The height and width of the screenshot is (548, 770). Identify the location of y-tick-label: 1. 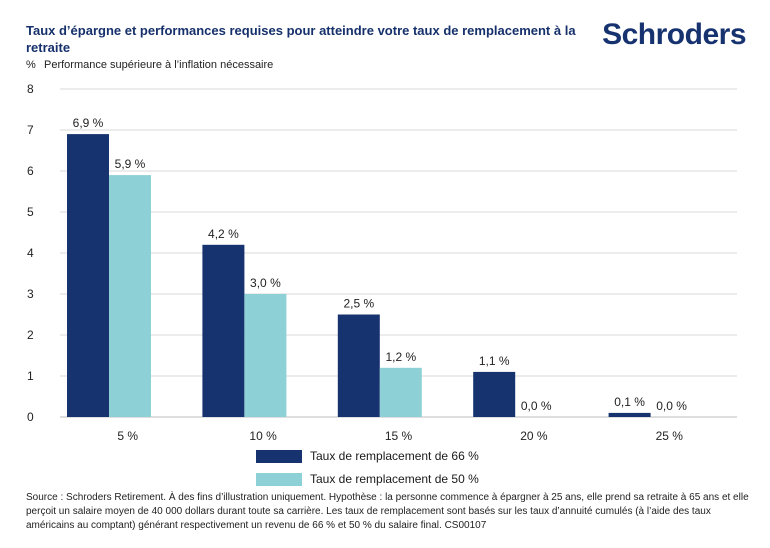
(30, 376).